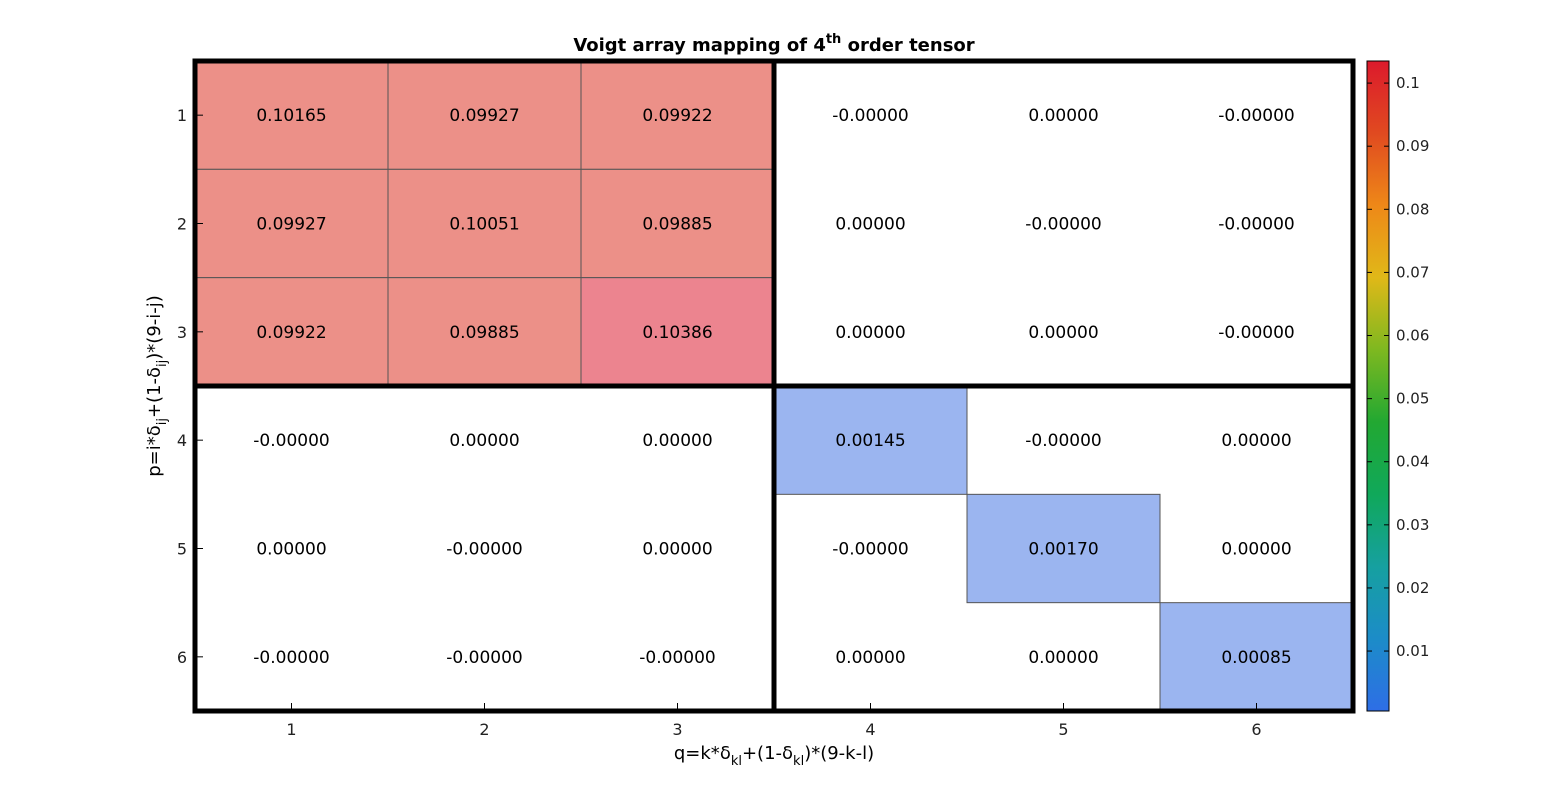 The image size is (1556, 800). I want to click on cell-label-3-1: 0.09922, so click(291, 333).